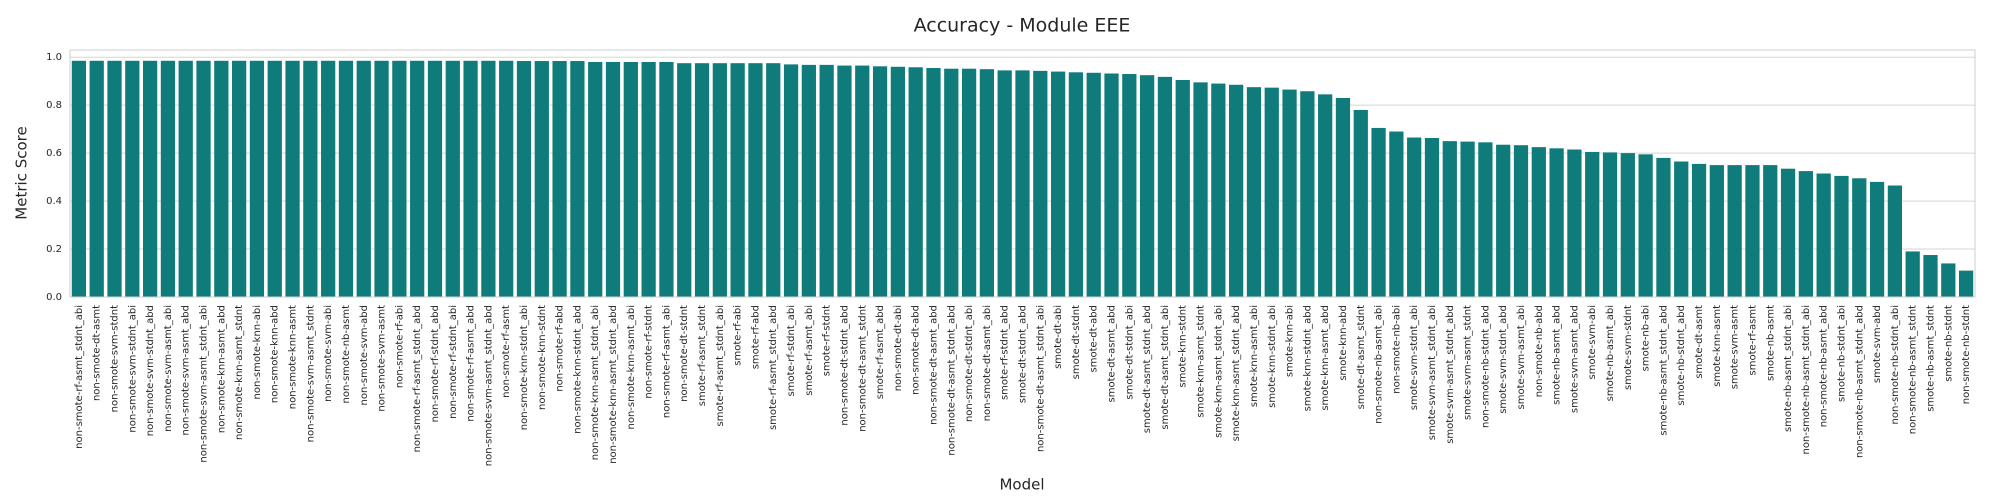 The height and width of the screenshot is (500, 2000). What do you see at coordinates (1343, 343) in the screenshot?
I see `x-tick-label: smote-knn-abd` at bounding box center [1343, 343].